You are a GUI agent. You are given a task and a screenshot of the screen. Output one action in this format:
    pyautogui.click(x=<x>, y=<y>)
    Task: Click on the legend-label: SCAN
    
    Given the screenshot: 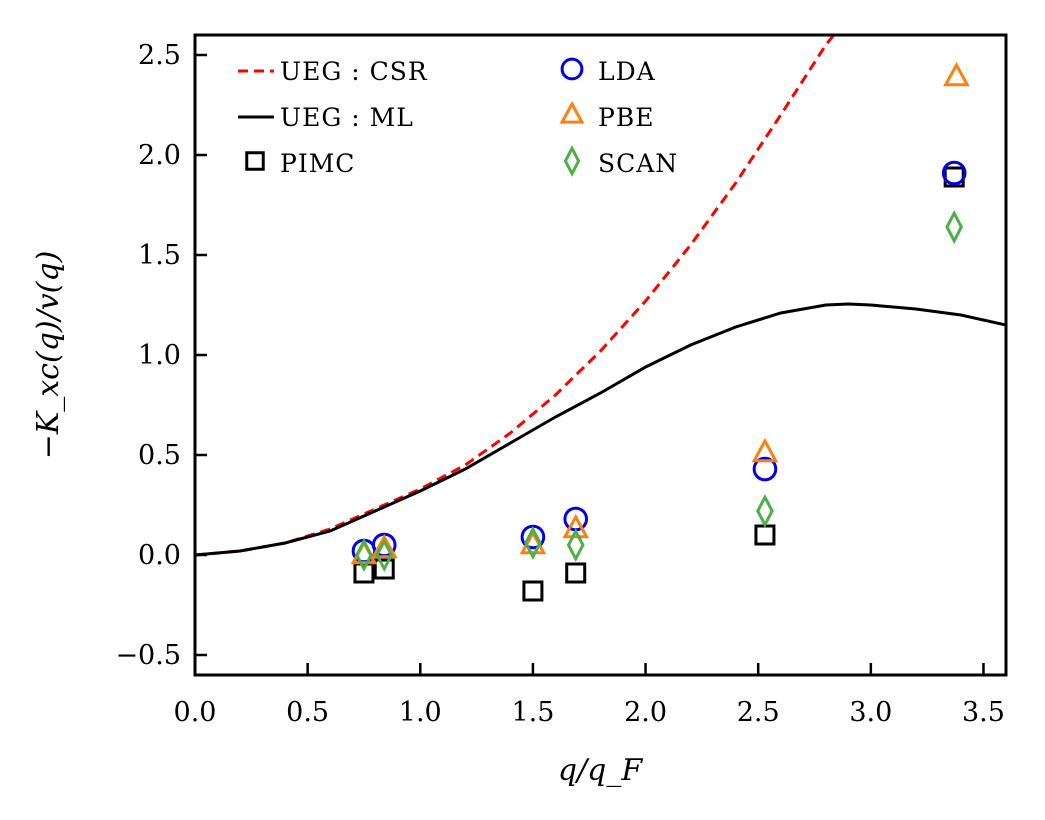 What is the action you would take?
    pyautogui.click(x=638, y=163)
    